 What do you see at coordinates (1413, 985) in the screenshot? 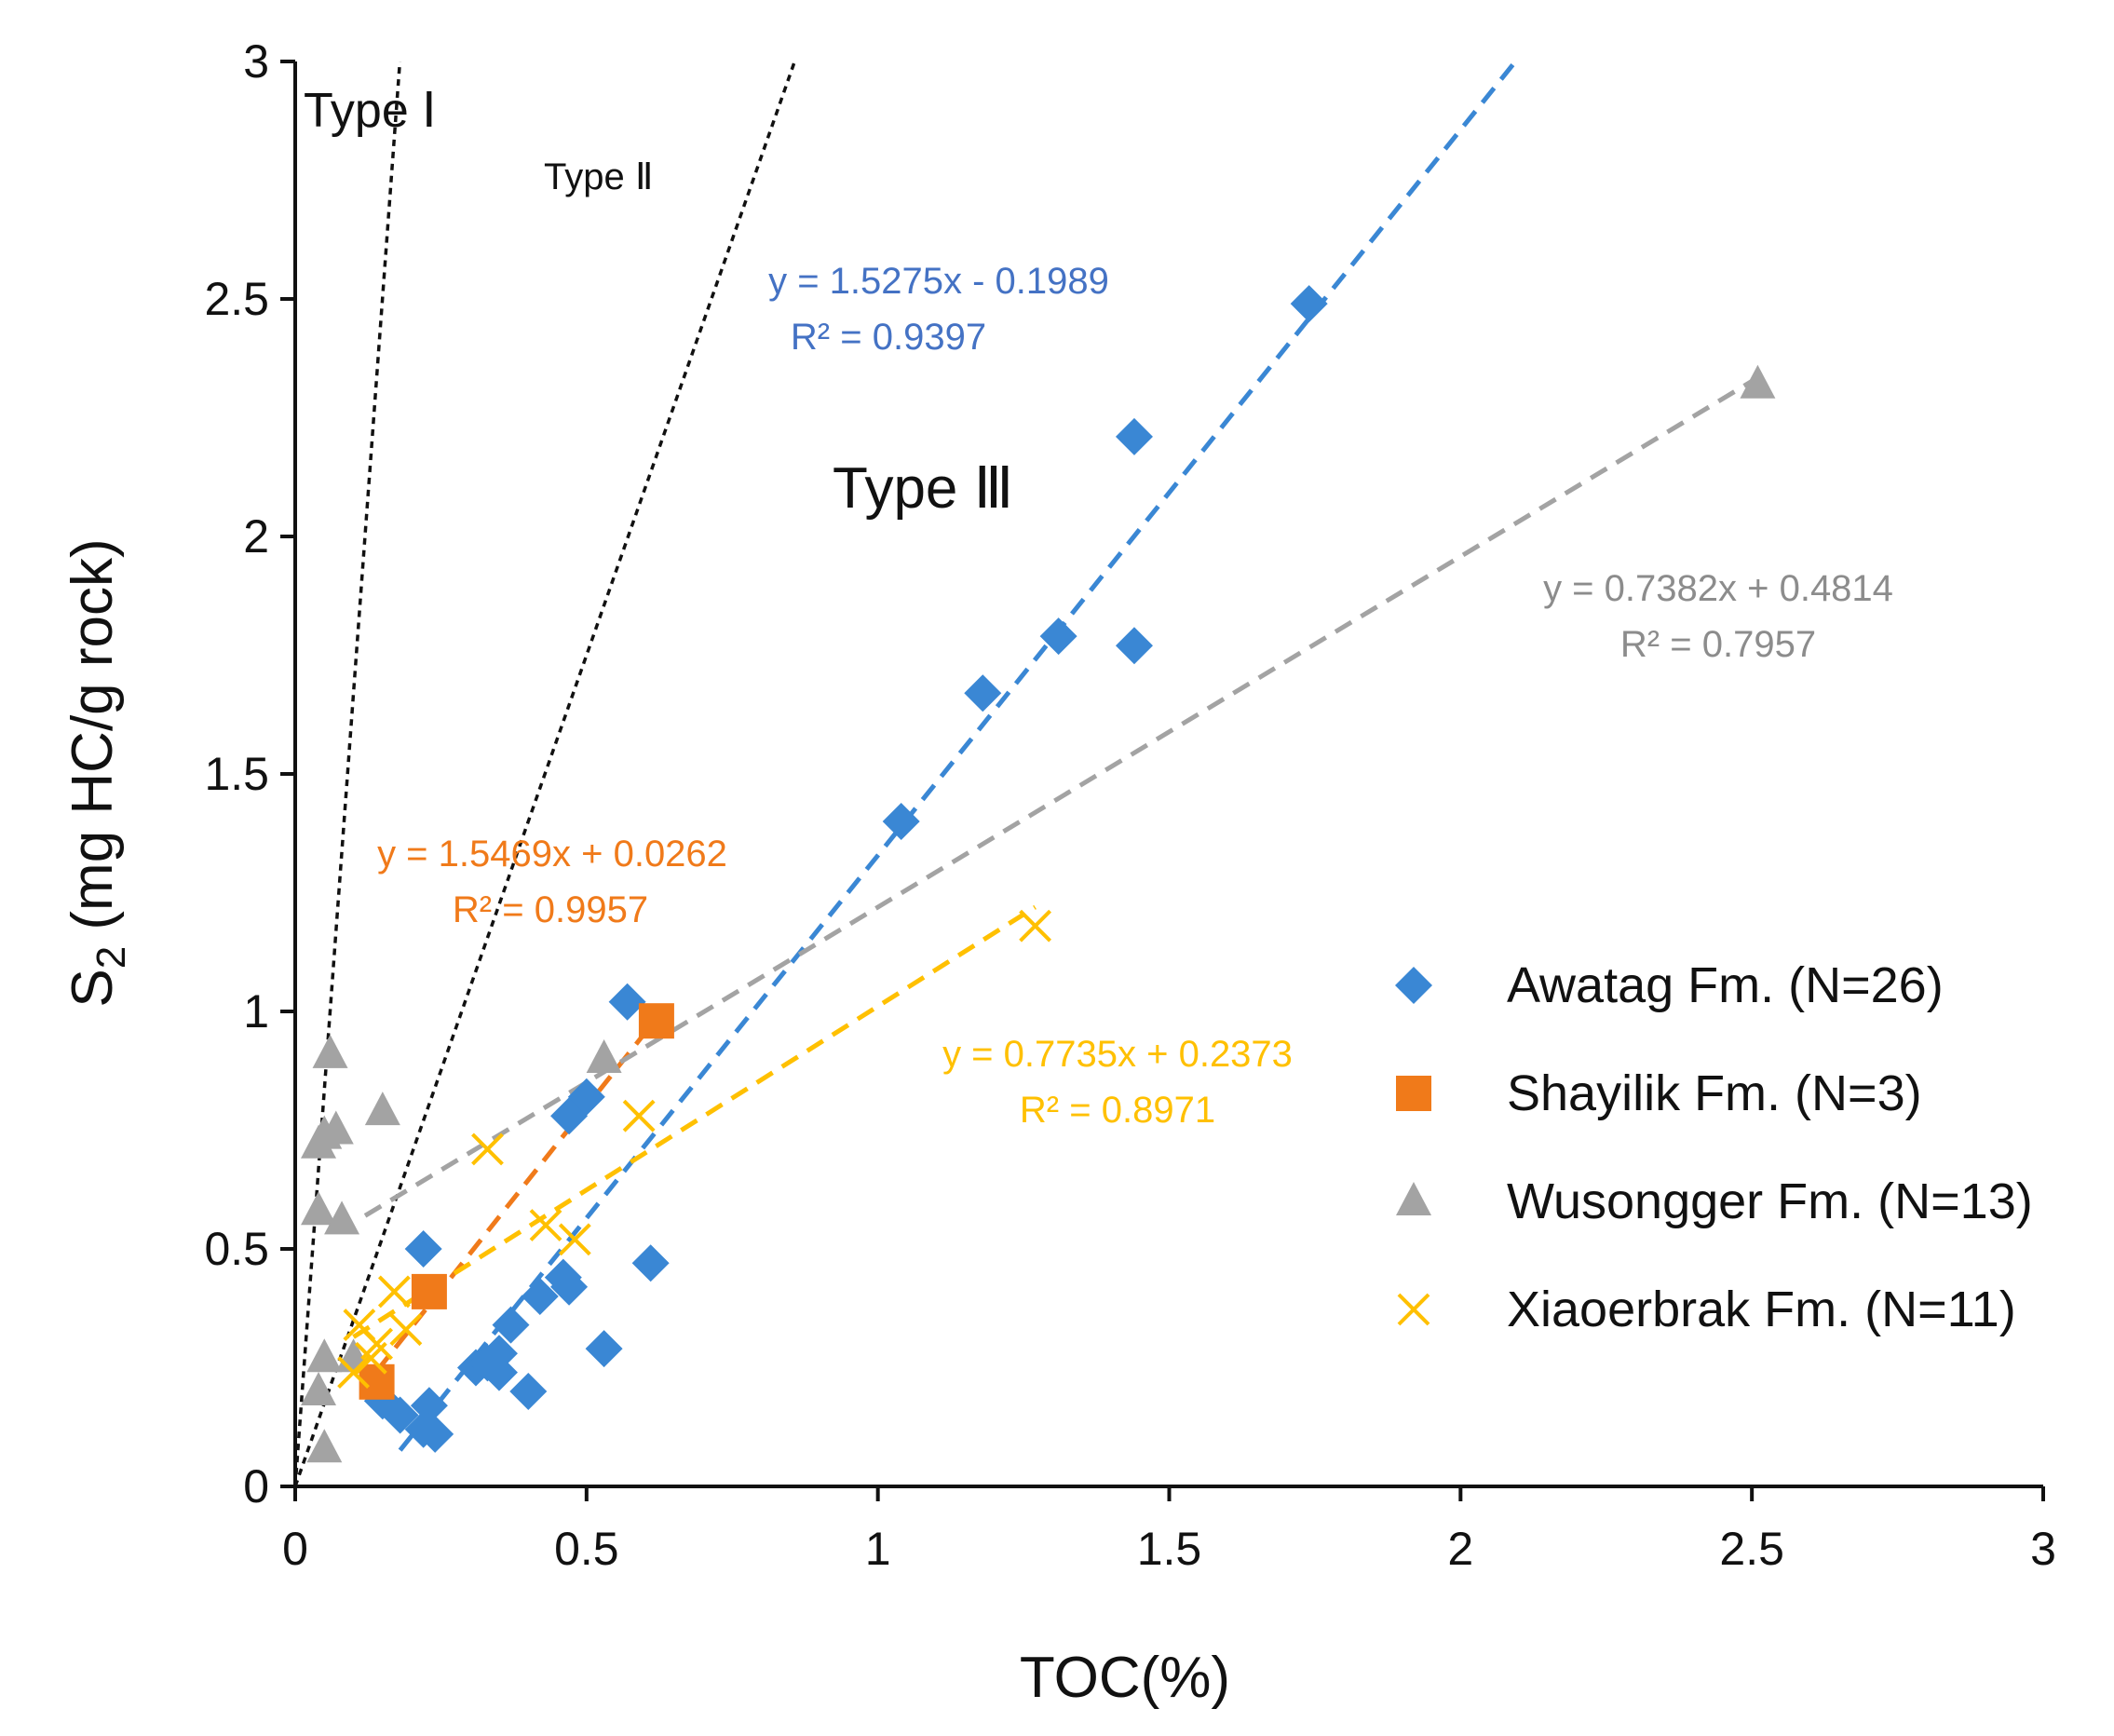
I see `legend-marker-awatag` at bounding box center [1413, 985].